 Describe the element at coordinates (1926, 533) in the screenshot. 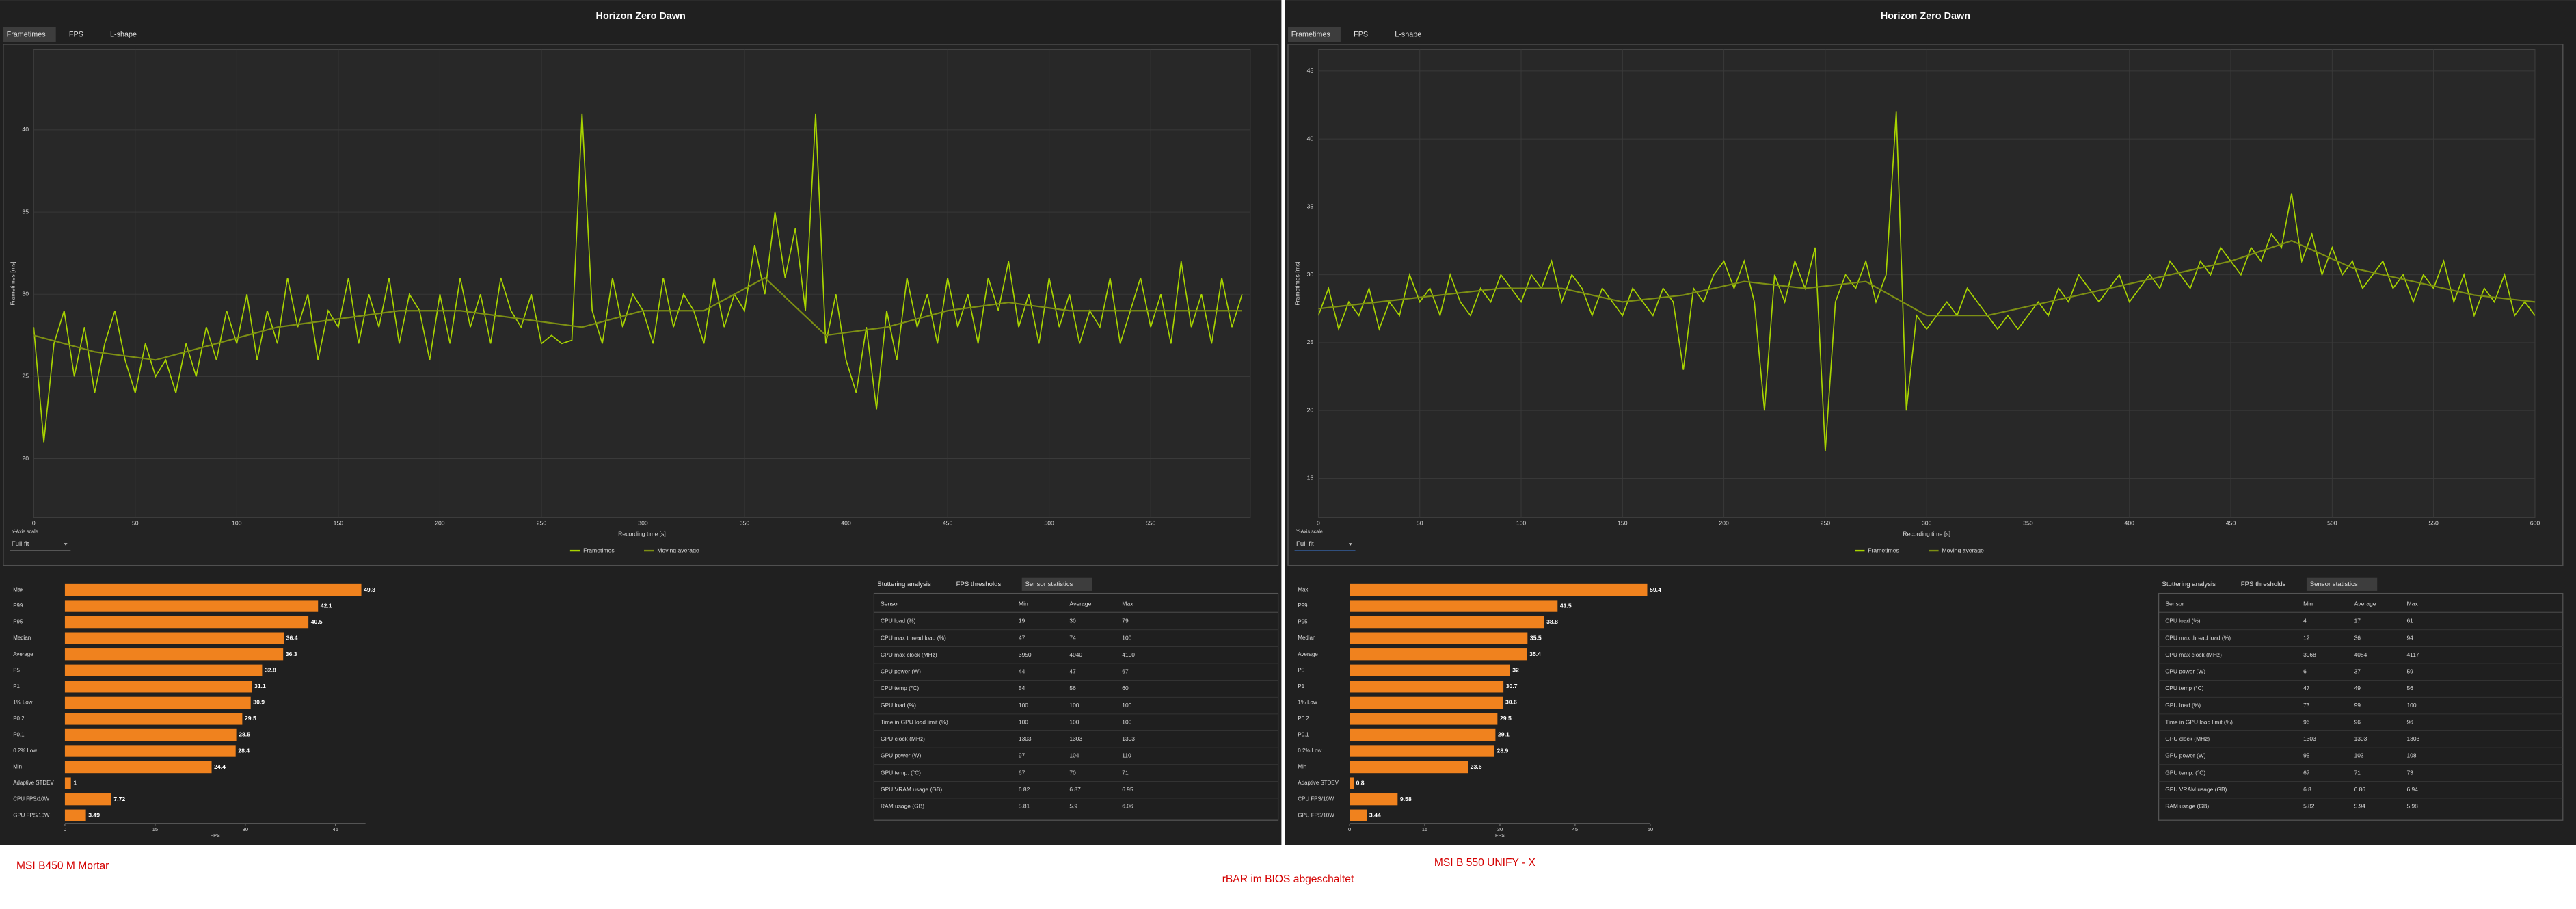

I see `x-axis-label: Recording time [s]` at that location.